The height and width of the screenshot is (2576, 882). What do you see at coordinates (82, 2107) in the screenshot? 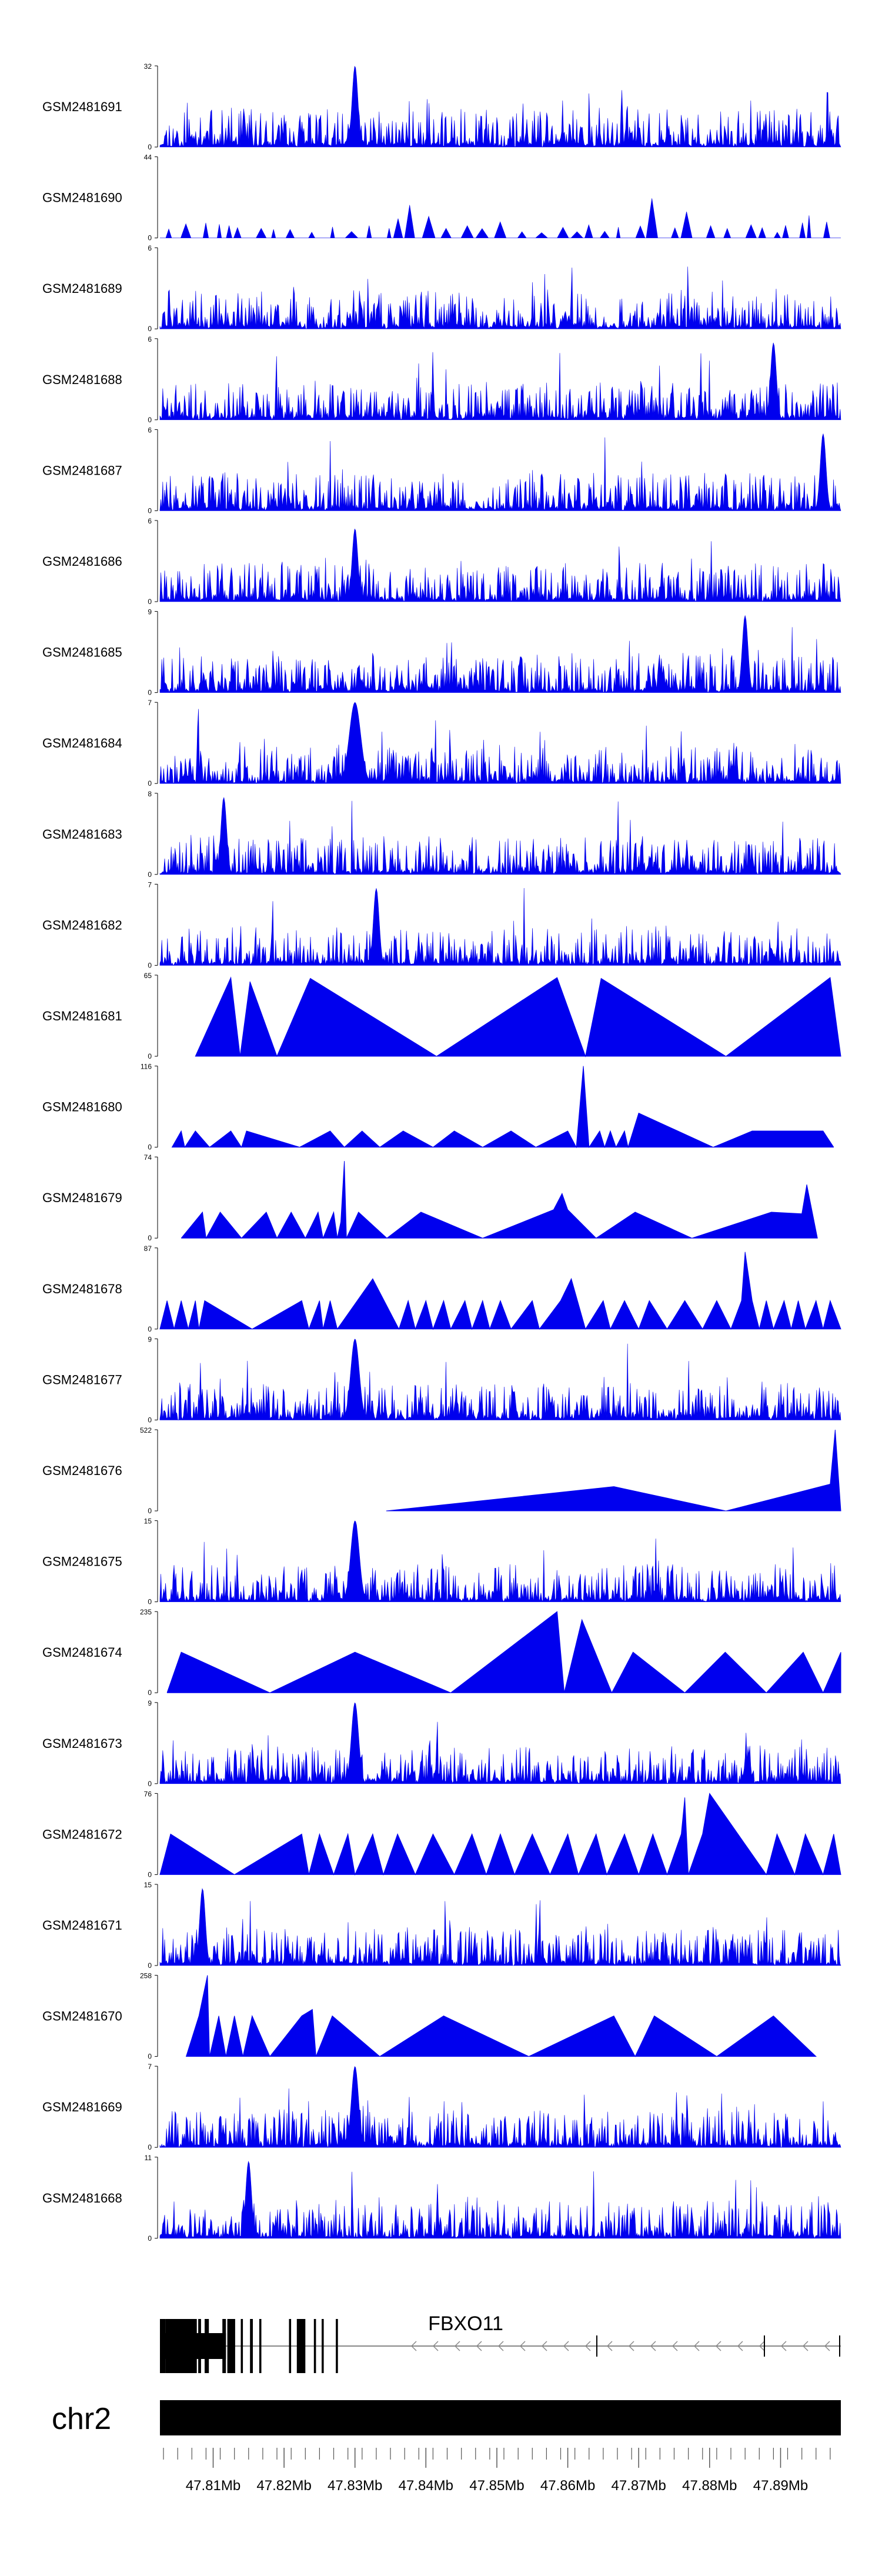
I see `track-label: GSM2481669` at bounding box center [82, 2107].